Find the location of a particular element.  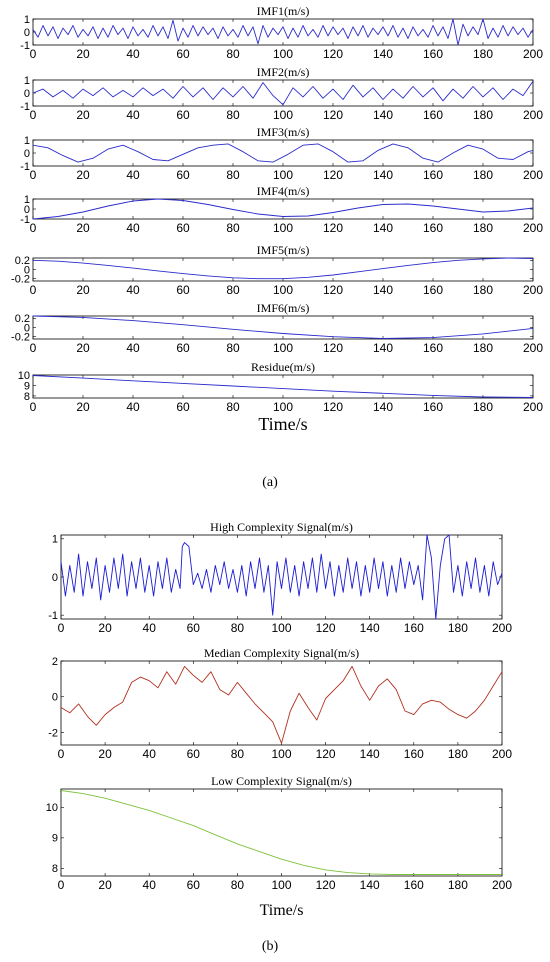

chart-4: IMF4(m/s)0 20 40 60 80 100 120 140 160 180 200-101 is located at coordinates (281, 209).